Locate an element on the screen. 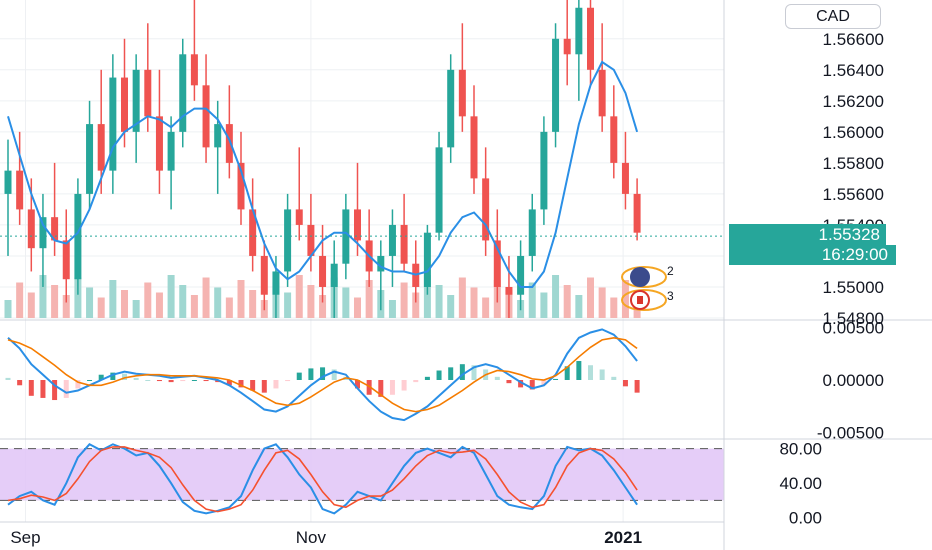 The height and width of the screenshot is (550, 932). price-tick-label: 1.56400 is located at coordinates (853, 70).